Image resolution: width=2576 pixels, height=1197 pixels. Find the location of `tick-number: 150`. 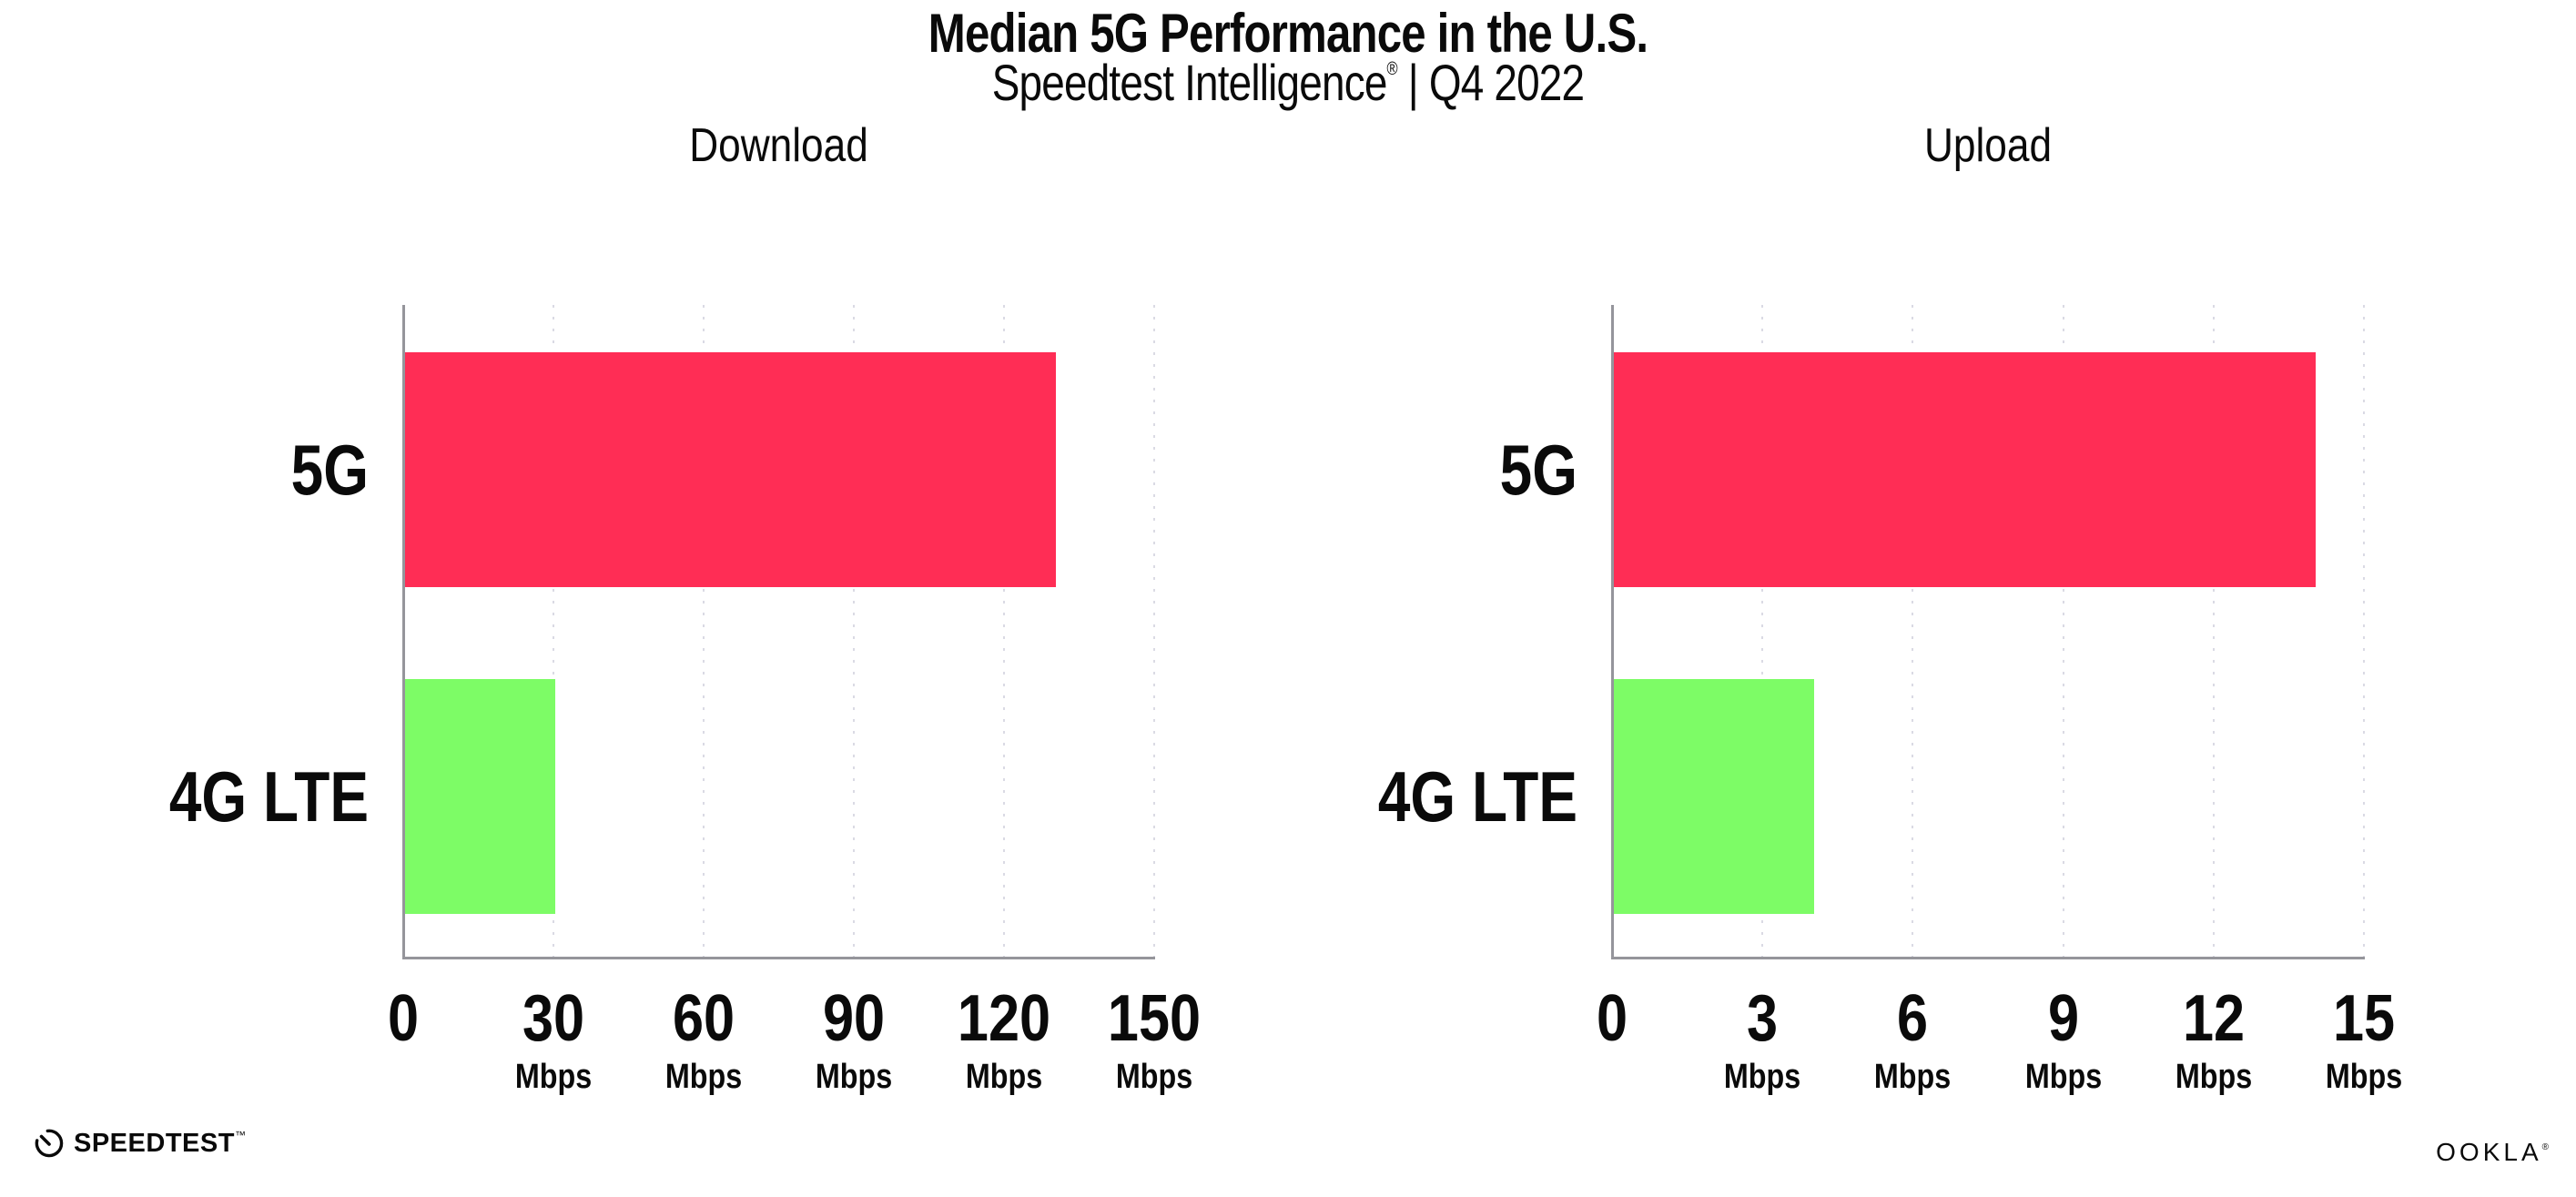

tick-number: 150 is located at coordinates (1154, 1018).